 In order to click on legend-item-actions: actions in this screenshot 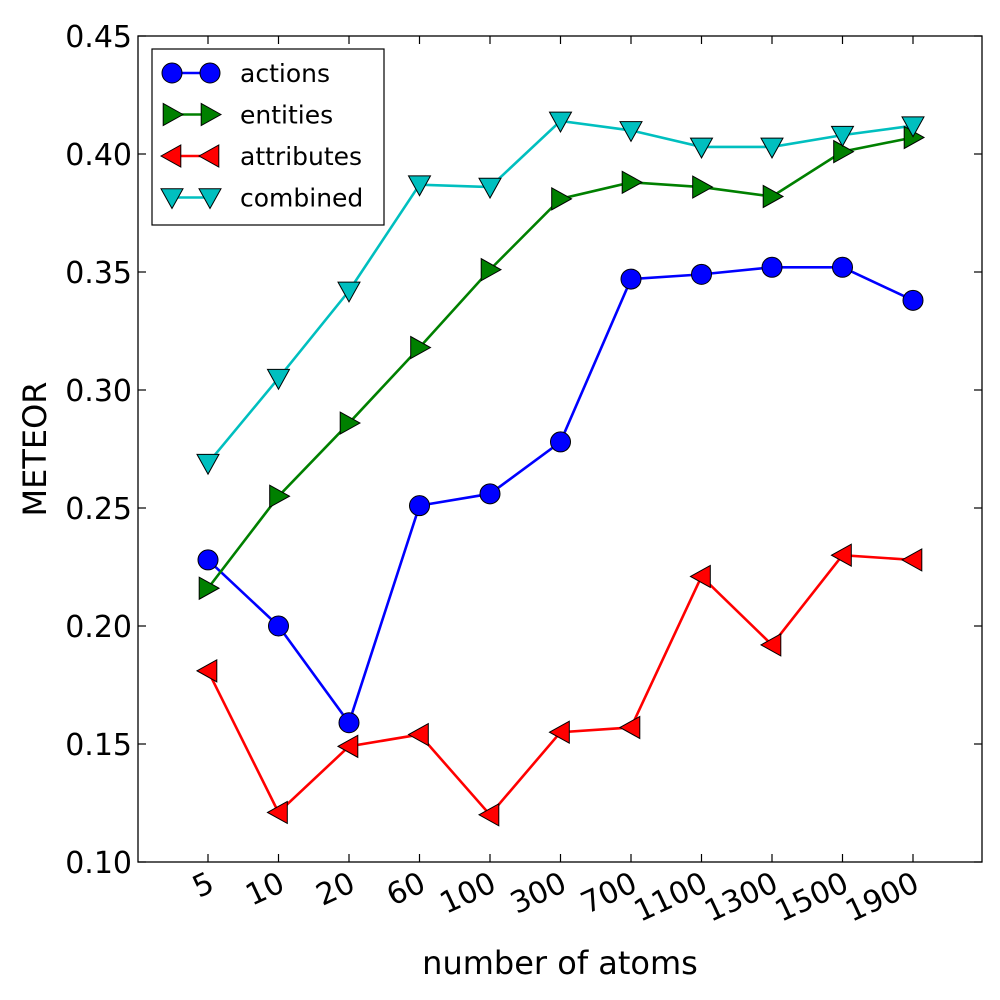, I will do `click(245, 73)`.